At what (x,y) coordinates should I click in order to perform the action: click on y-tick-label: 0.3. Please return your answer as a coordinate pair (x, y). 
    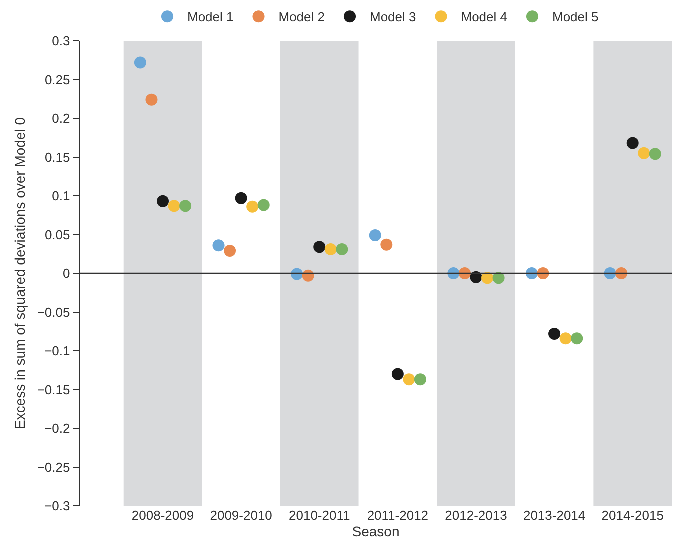
    Looking at the image, I should click on (61, 41).